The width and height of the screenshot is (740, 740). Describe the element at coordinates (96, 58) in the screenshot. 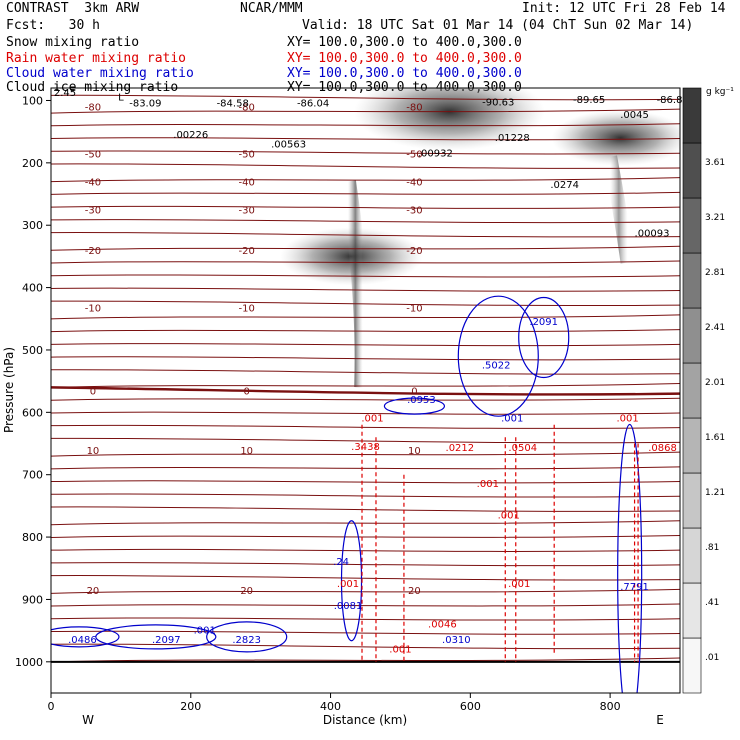

I see `legend-rain-label: Rain water mixing ratio` at that location.